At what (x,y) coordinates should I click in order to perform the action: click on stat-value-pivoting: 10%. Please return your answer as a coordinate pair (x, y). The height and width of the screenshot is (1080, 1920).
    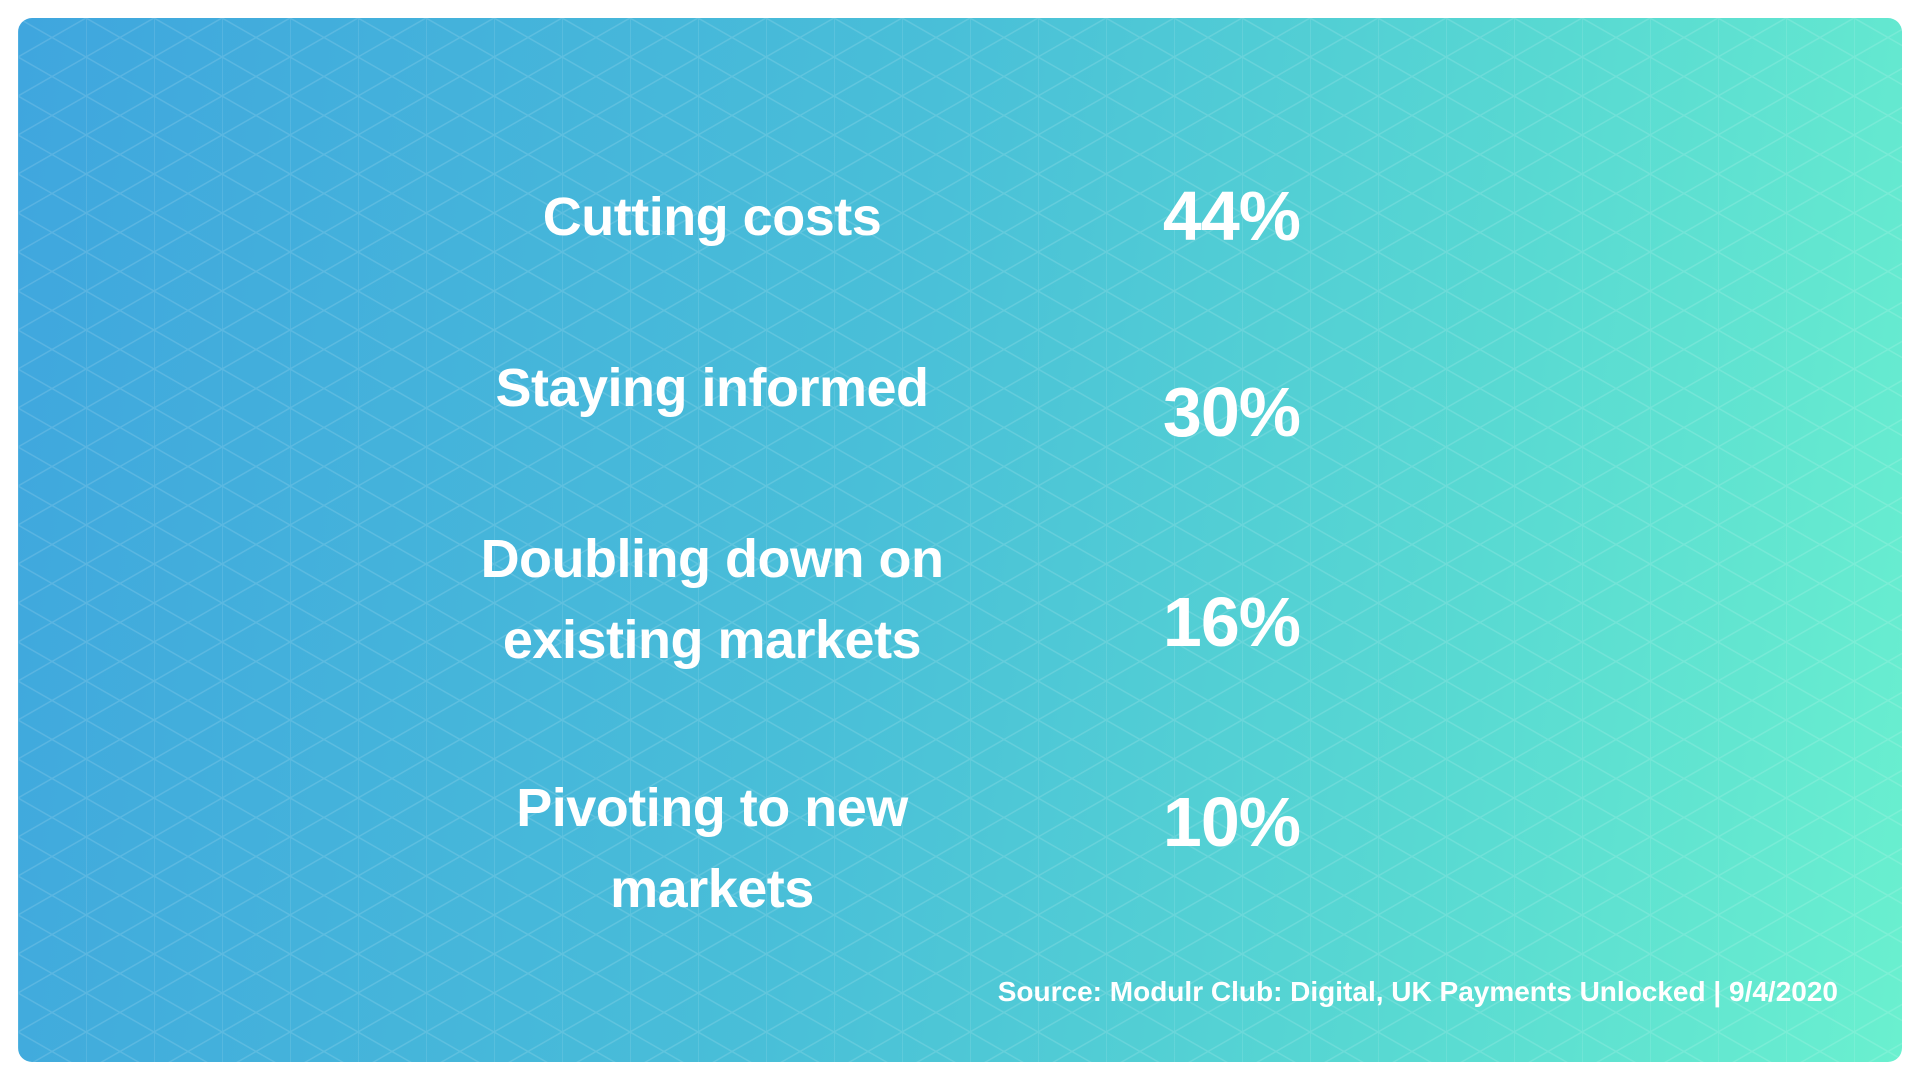
    Looking at the image, I should click on (1231, 822).